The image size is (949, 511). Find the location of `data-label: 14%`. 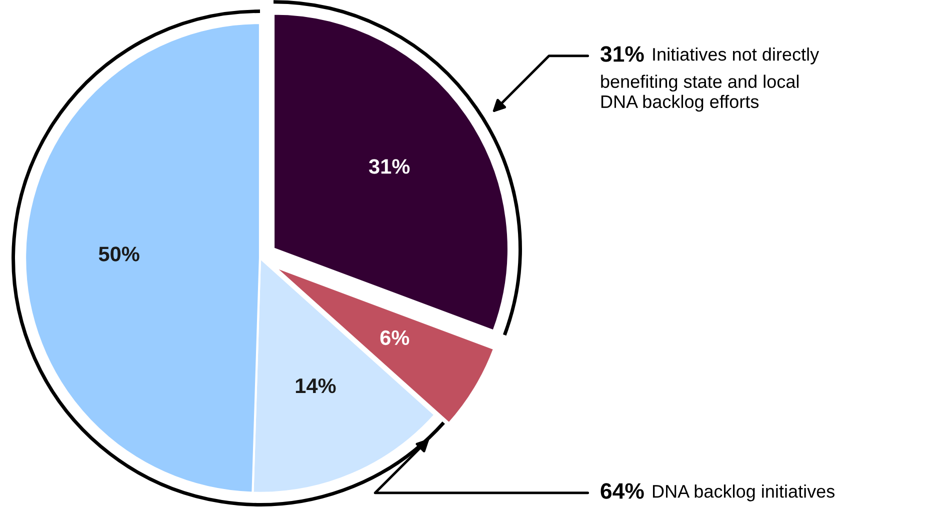

data-label: 14% is located at coordinates (316, 386).